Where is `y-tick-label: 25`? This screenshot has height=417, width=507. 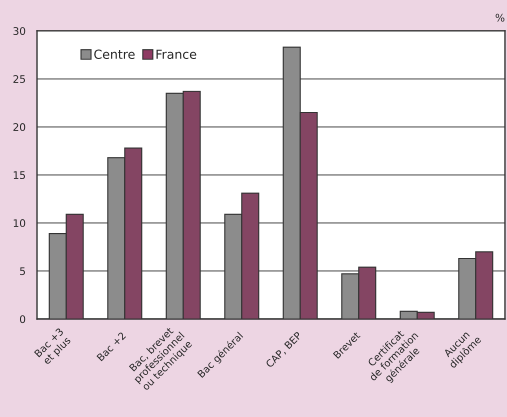
y-tick-label: 25 is located at coordinates (19, 79).